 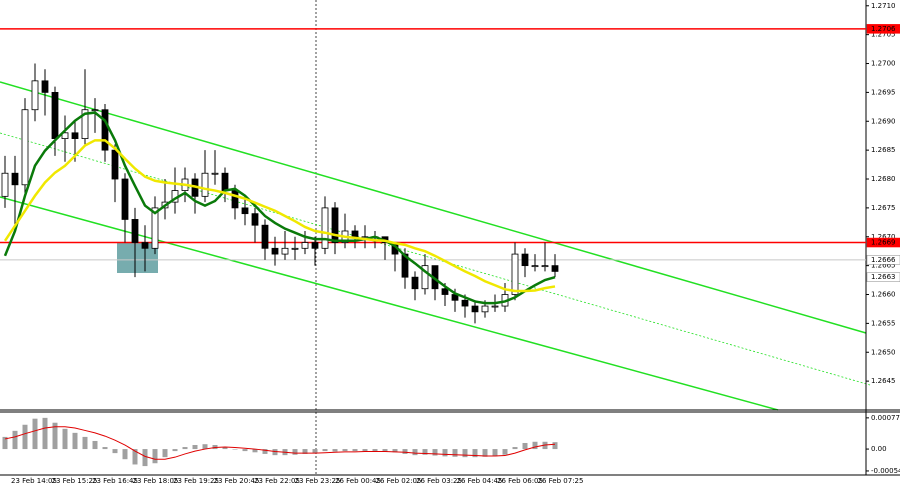 I want to click on y-tick-label: 0.00, so click(x=879, y=449).